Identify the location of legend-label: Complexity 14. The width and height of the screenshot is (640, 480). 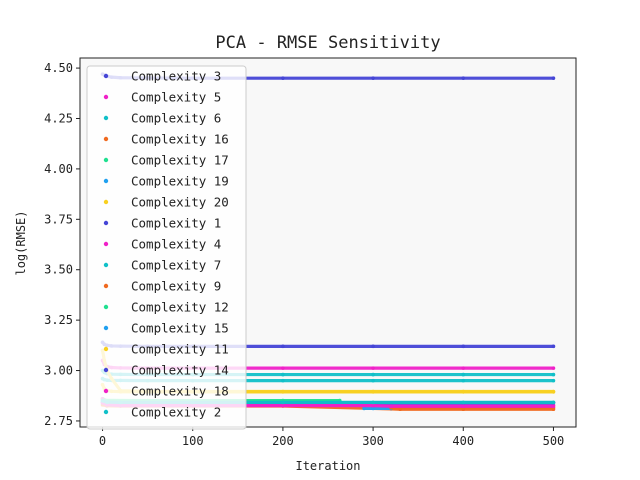
(180, 370).